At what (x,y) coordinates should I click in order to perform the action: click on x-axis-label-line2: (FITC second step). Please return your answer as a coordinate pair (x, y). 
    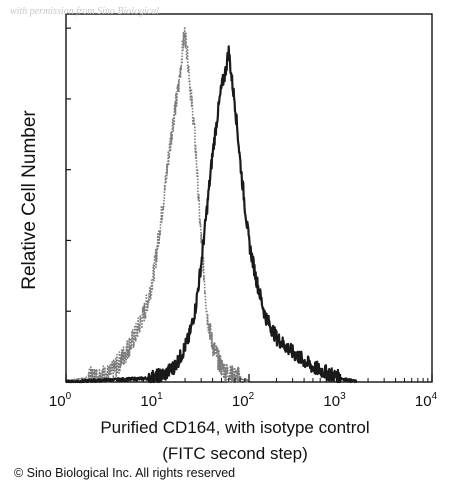
    Looking at the image, I should click on (235, 453).